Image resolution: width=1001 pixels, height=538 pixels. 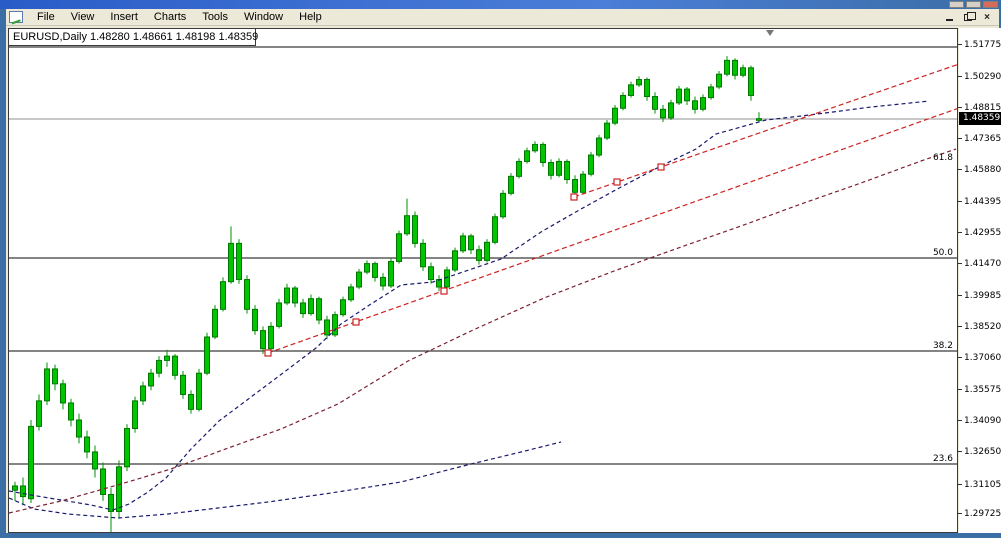 What do you see at coordinates (982, 358) in the screenshot?
I see `price-tick-label: 1.37060` at bounding box center [982, 358].